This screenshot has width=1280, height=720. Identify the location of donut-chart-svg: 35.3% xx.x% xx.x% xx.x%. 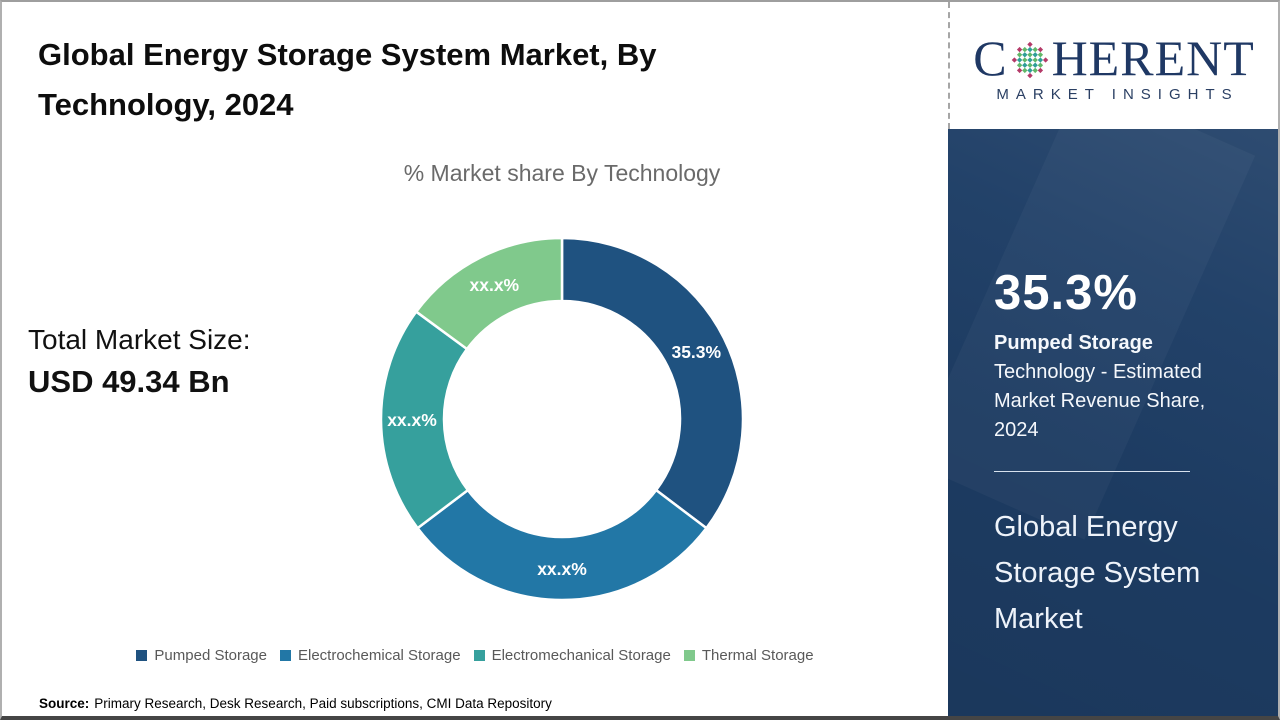
(562, 419).